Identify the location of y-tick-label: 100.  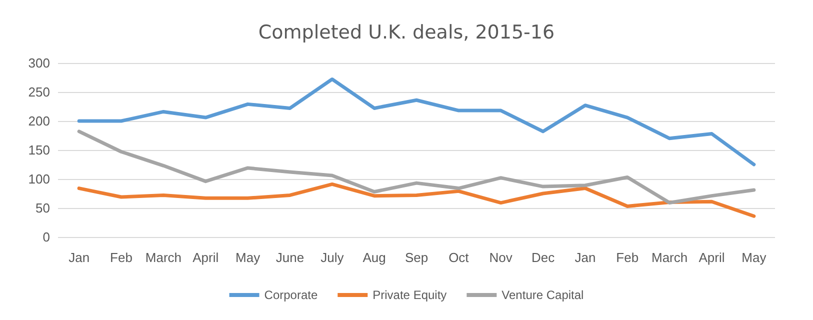
(39, 179).